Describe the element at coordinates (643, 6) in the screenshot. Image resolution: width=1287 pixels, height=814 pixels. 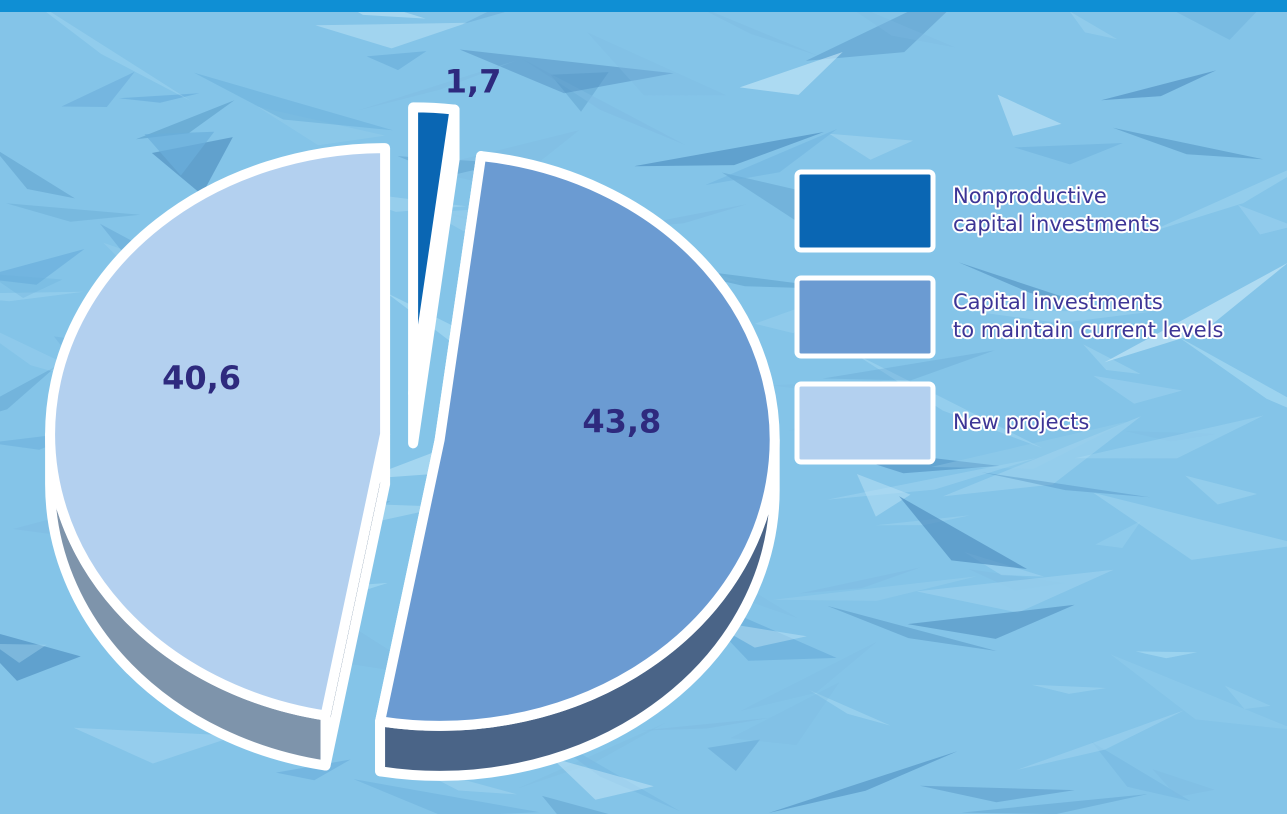
I see `top-bar` at that location.